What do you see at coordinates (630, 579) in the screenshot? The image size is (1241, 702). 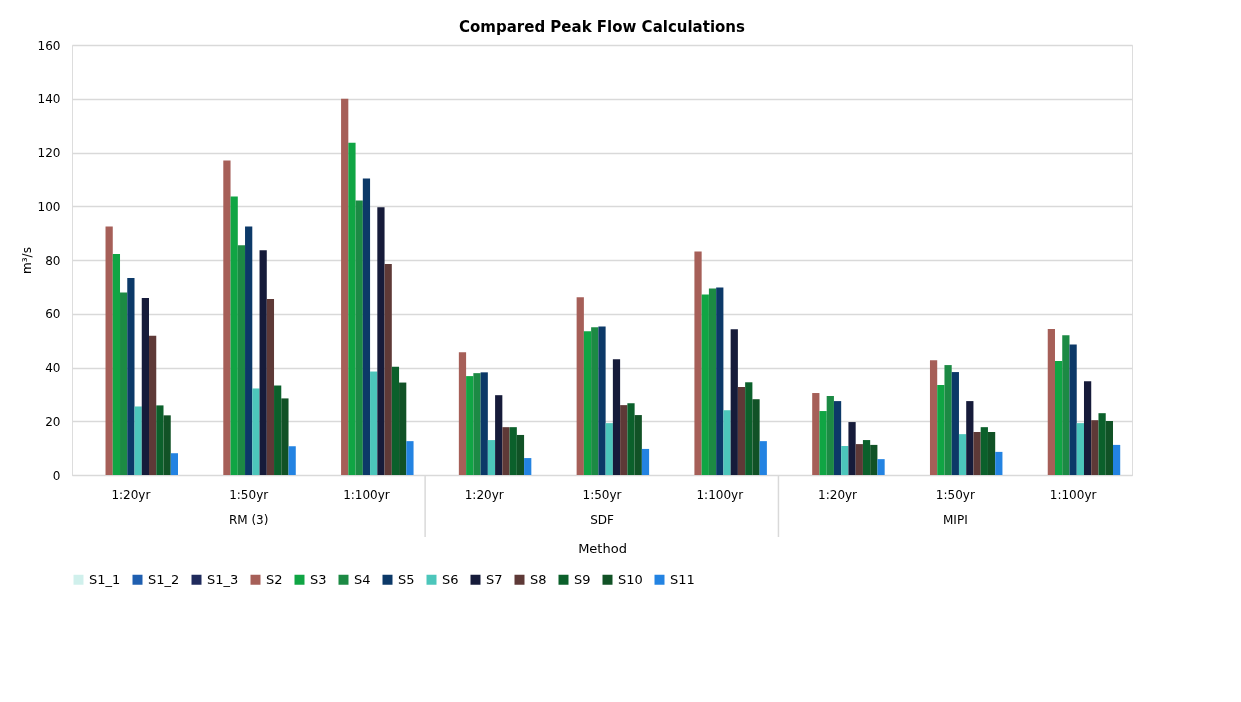 I see `legend-label: S10` at bounding box center [630, 579].